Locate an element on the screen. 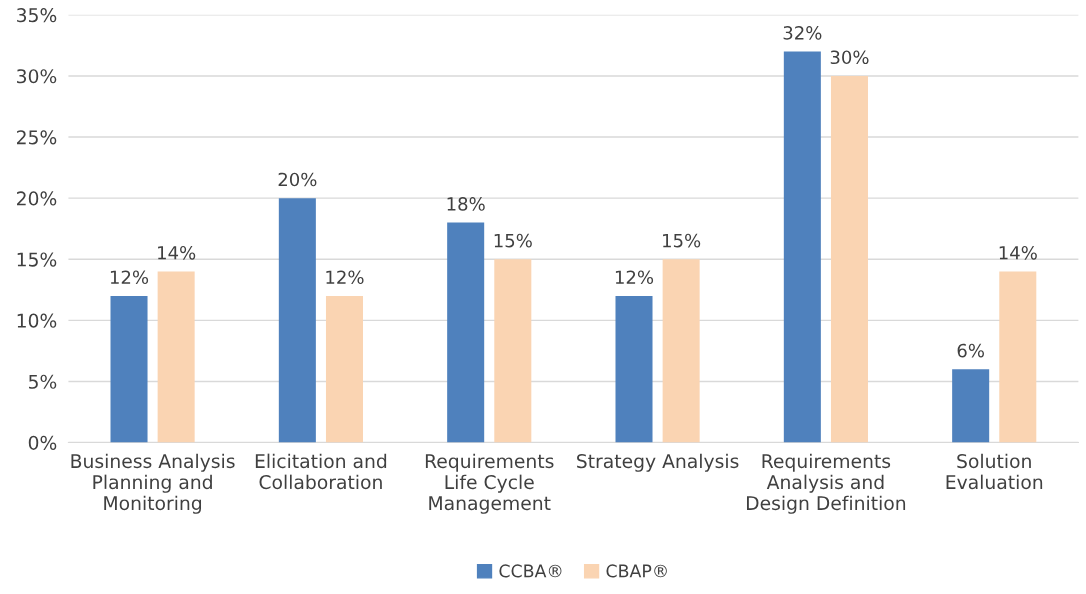 Image resolution: width=1086 pixels, height=594 pixels. x-tick-label: Elicitation and Collaboration is located at coordinates (321, 471).